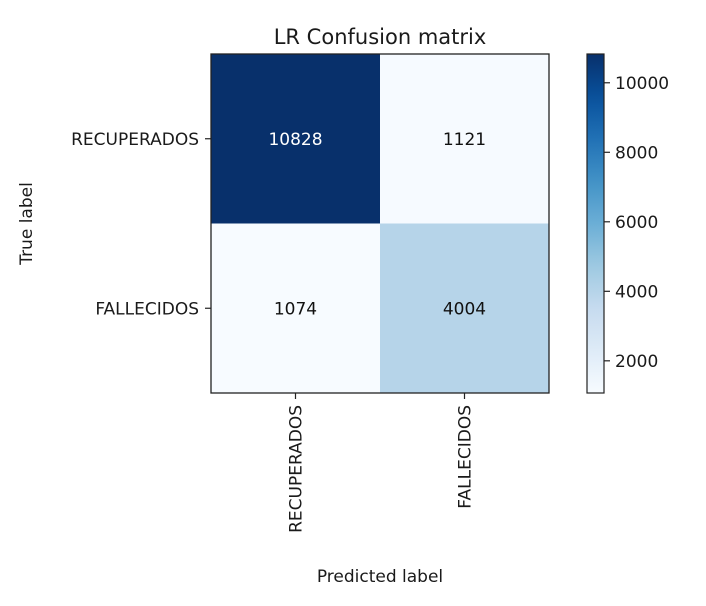 The width and height of the screenshot is (706, 606). I want to click on cell-value-label-r1-c1: 4004, so click(464, 309).